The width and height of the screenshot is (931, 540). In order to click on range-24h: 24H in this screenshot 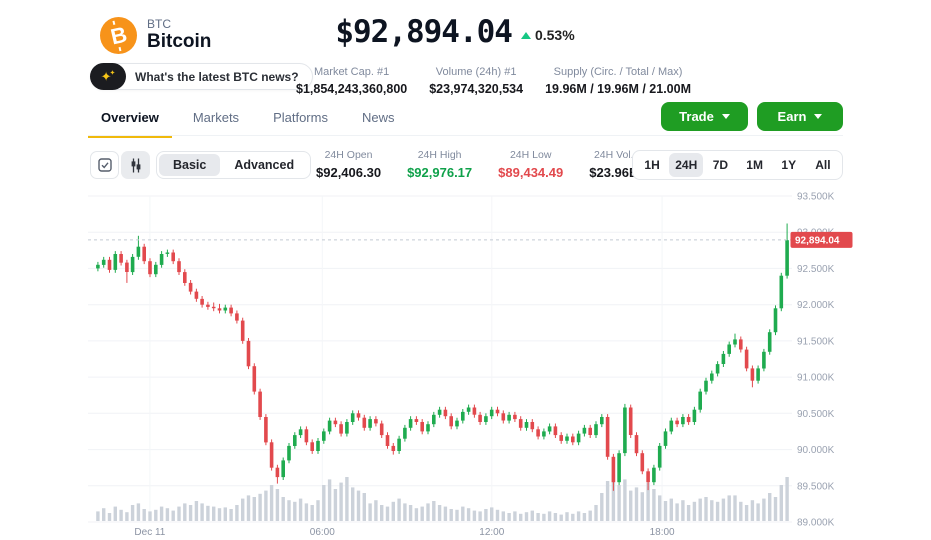, I will do `click(686, 165)`.